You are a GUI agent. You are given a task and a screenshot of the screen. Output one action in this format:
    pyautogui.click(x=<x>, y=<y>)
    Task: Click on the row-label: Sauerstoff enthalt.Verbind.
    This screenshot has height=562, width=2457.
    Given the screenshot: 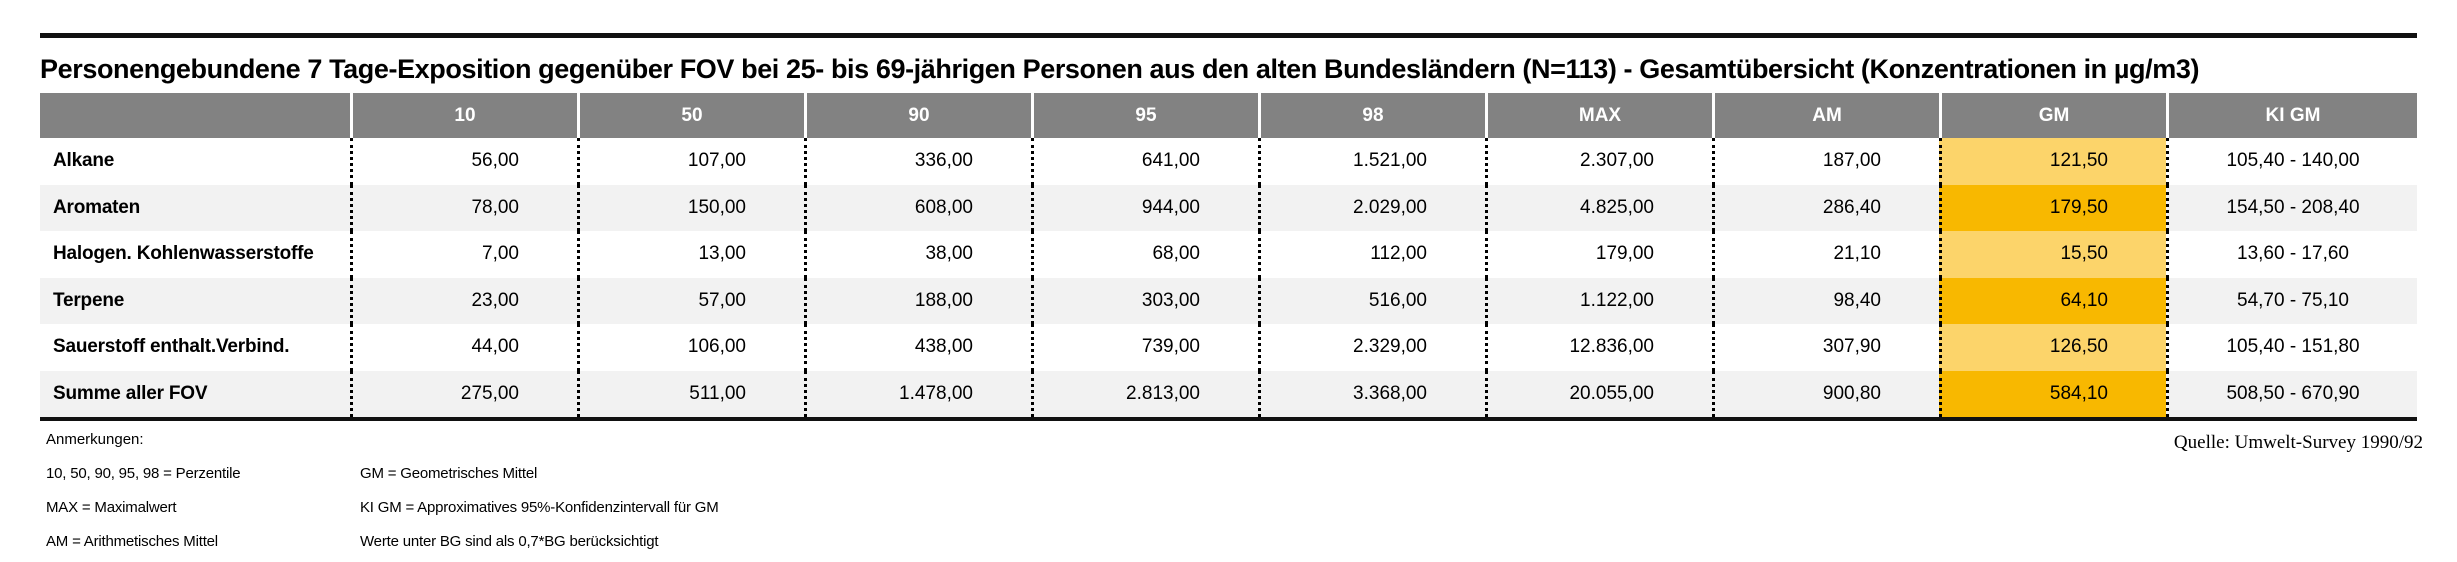 What is the action you would take?
    pyautogui.click(x=171, y=347)
    